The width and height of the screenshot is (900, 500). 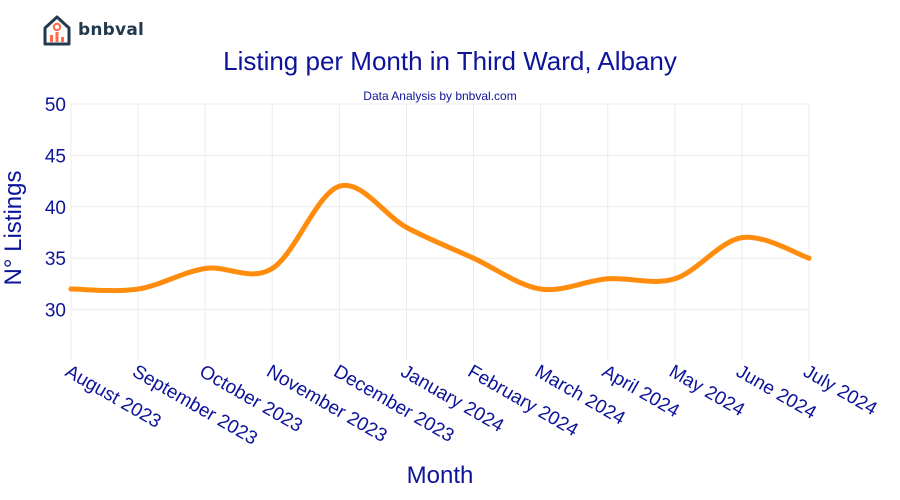 I want to click on x-axis-title: Month, so click(x=440, y=475).